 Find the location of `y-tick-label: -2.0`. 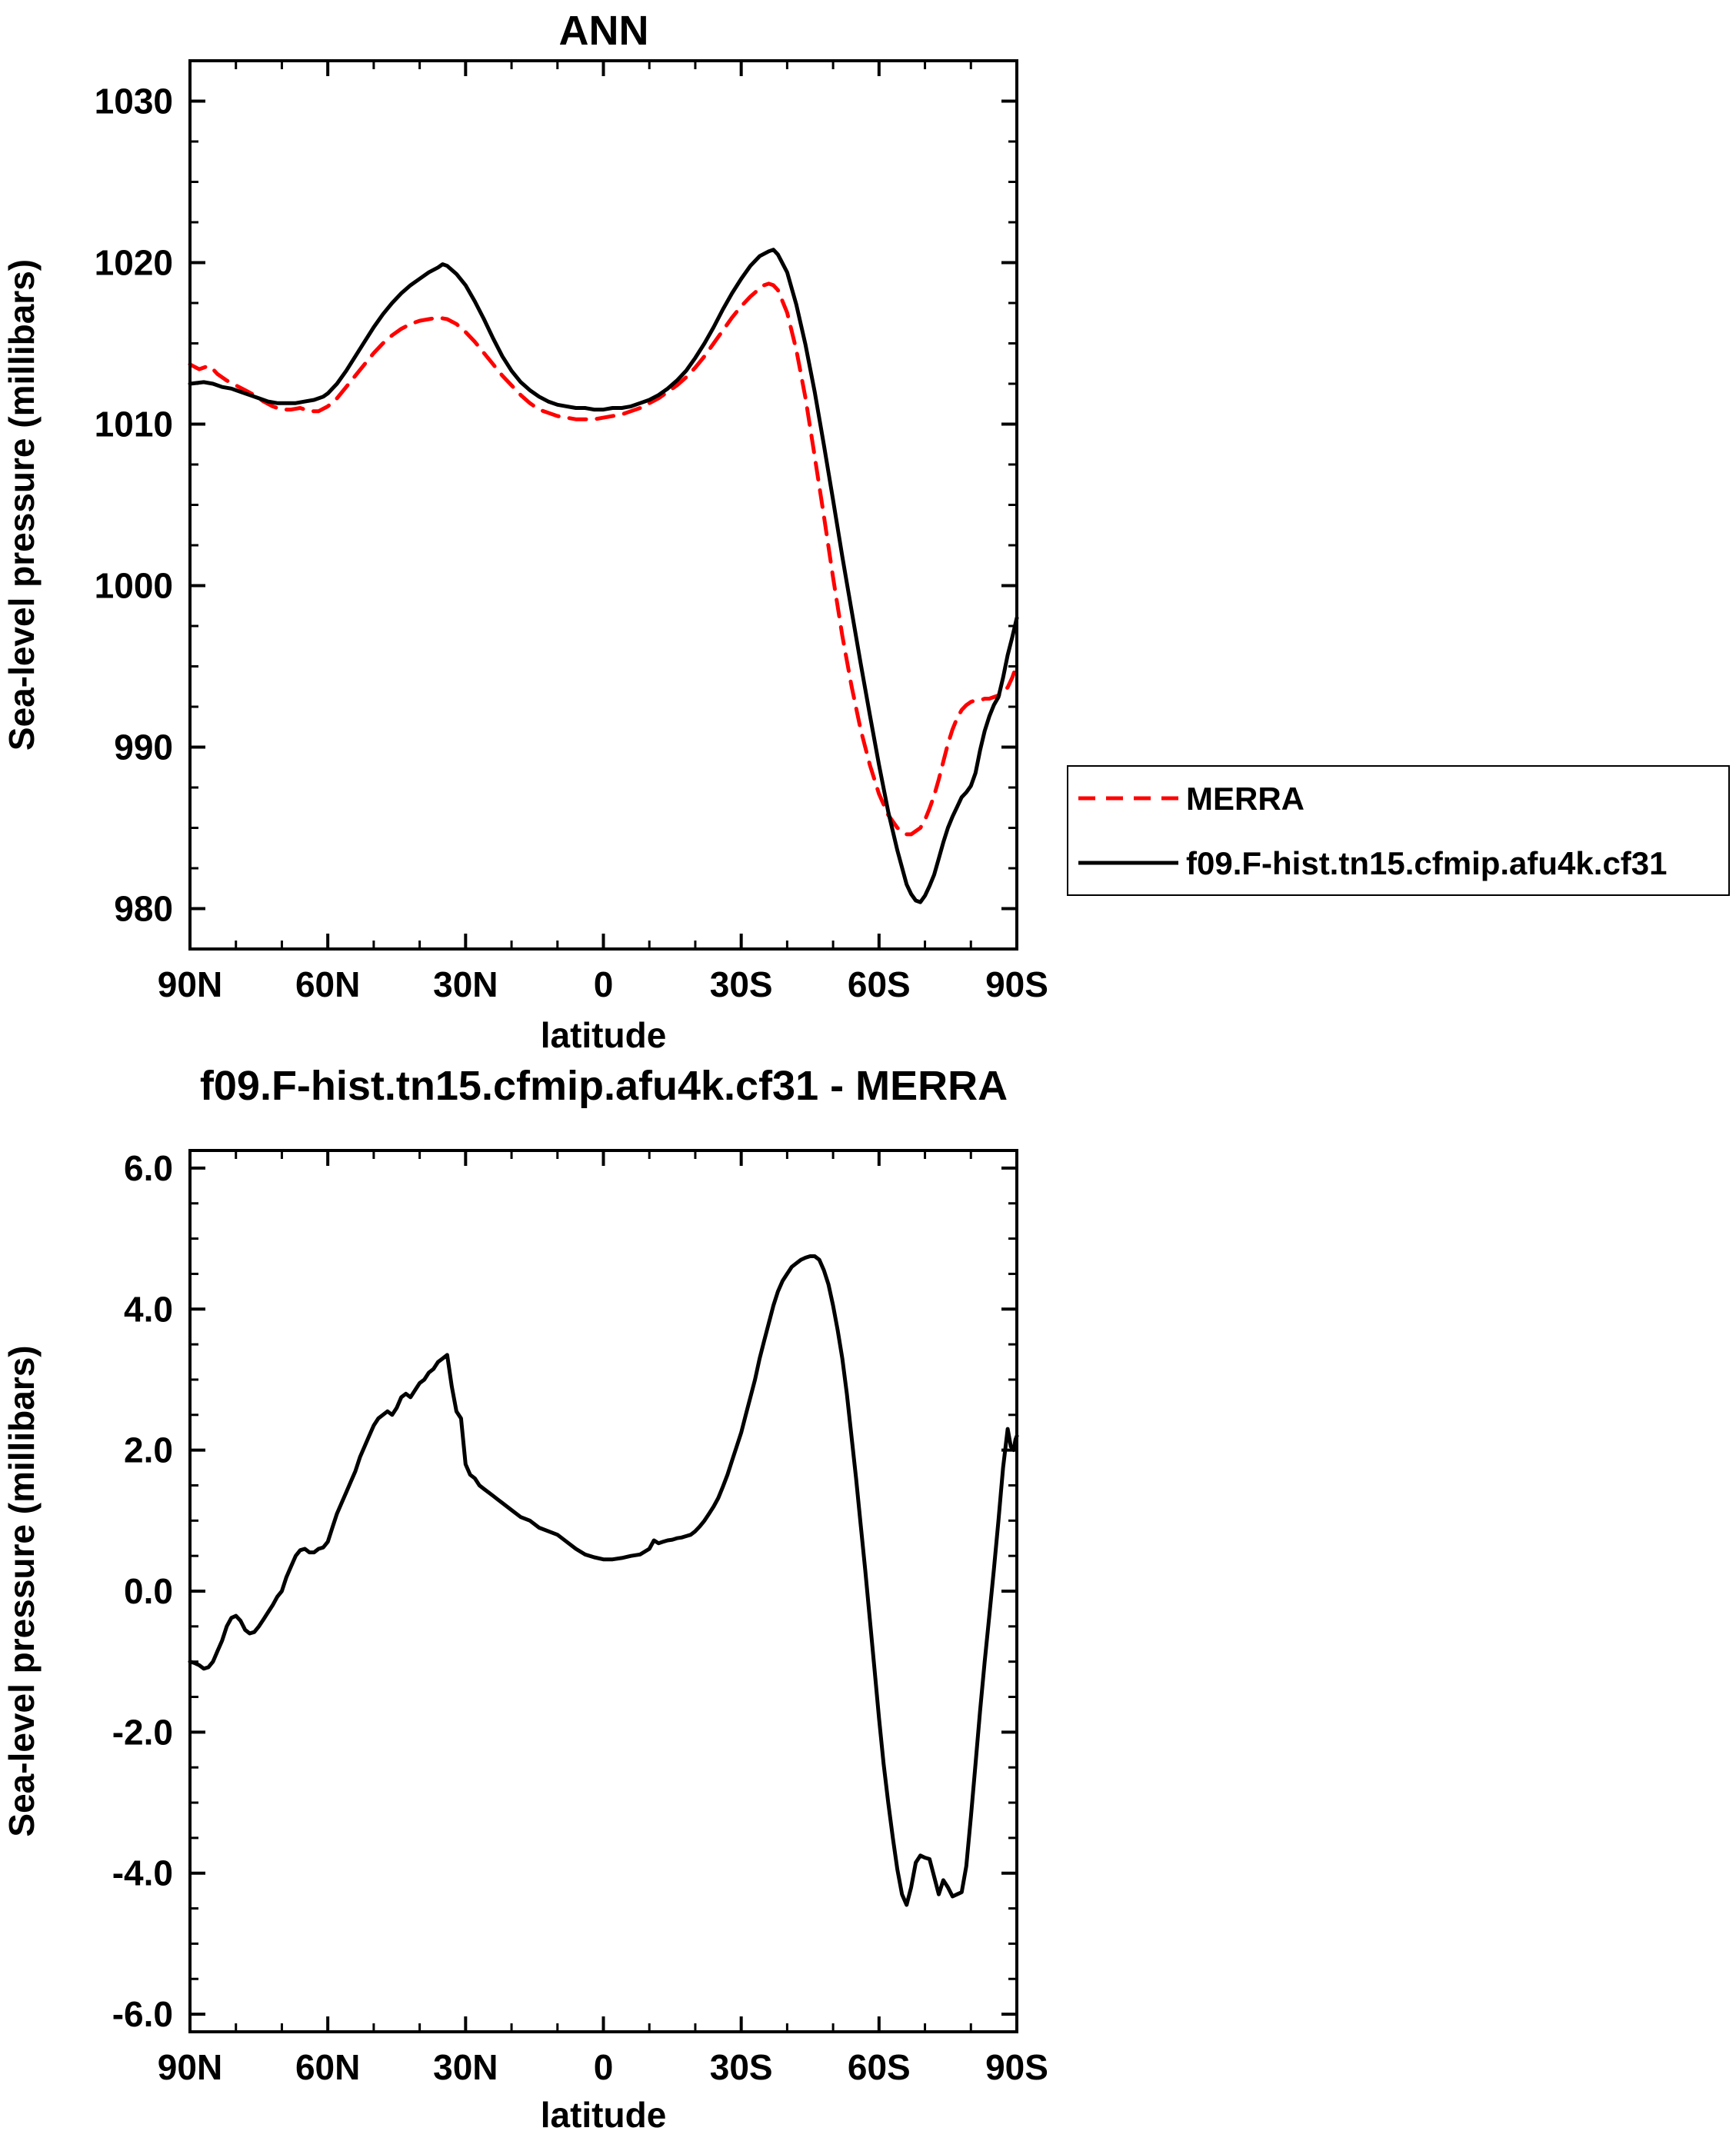

y-tick-label: -2.0 is located at coordinates (142, 1732).